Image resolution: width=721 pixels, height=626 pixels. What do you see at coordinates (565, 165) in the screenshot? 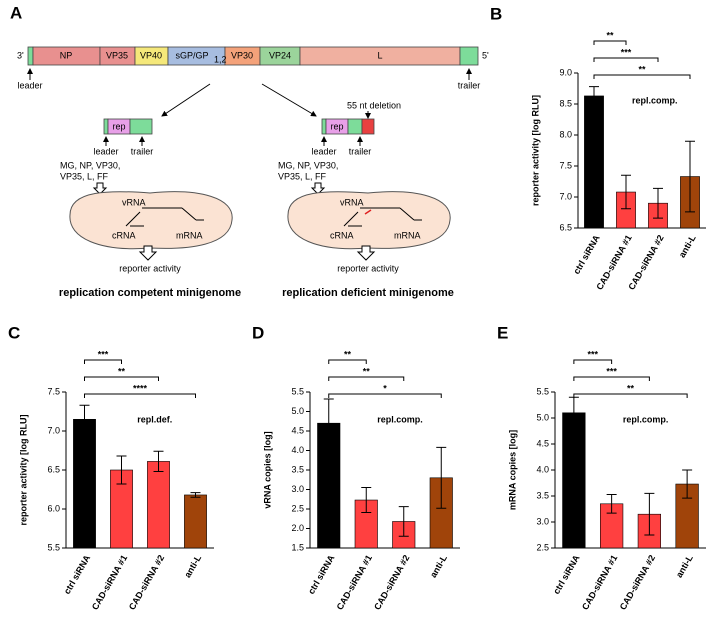
I see `y-tick-label: 7.5` at bounding box center [565, 165].